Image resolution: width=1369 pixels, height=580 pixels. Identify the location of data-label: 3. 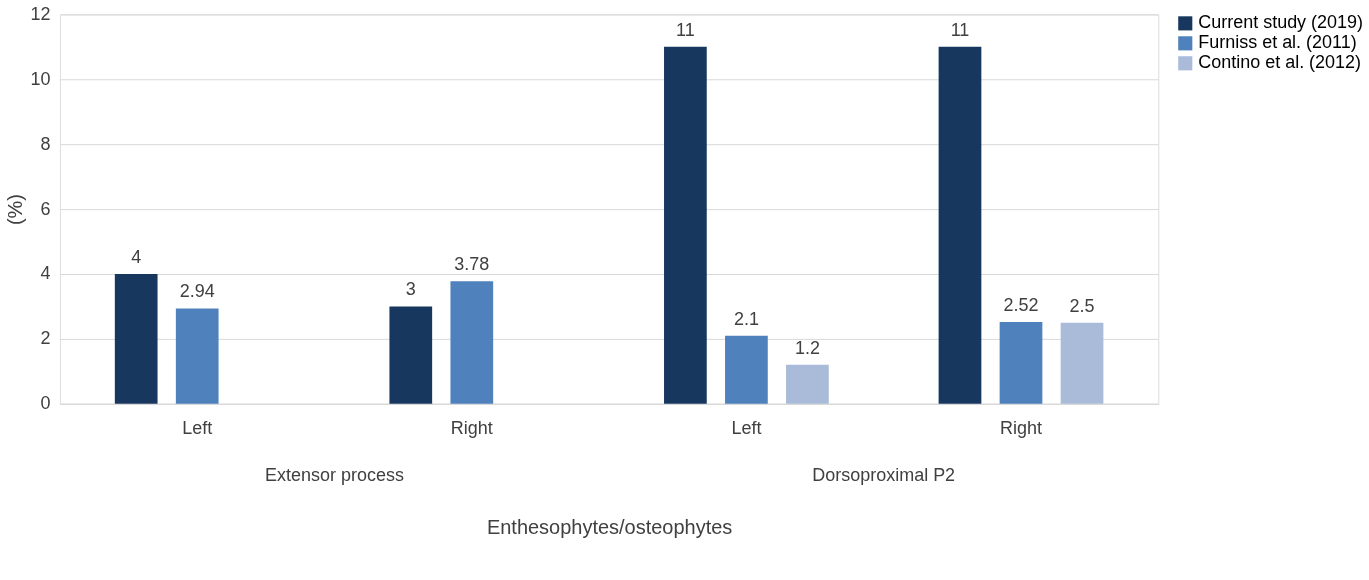
(410, 289).